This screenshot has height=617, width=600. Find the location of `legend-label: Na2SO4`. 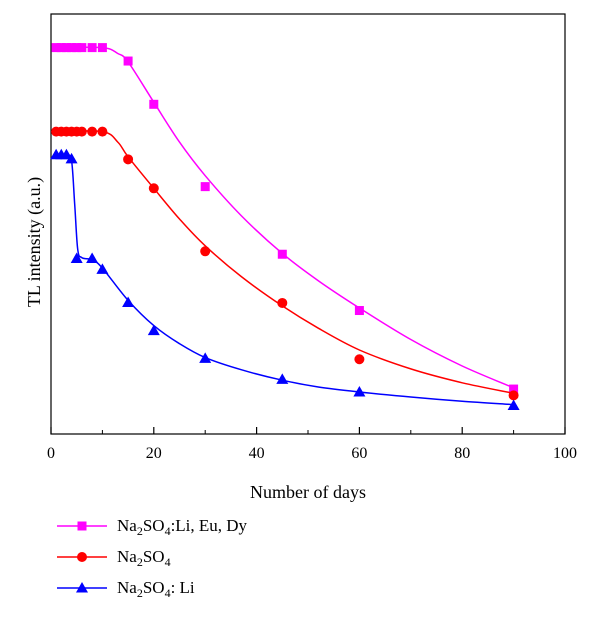

legend-label: Na2SO4 is located at coordinates (144, 558).